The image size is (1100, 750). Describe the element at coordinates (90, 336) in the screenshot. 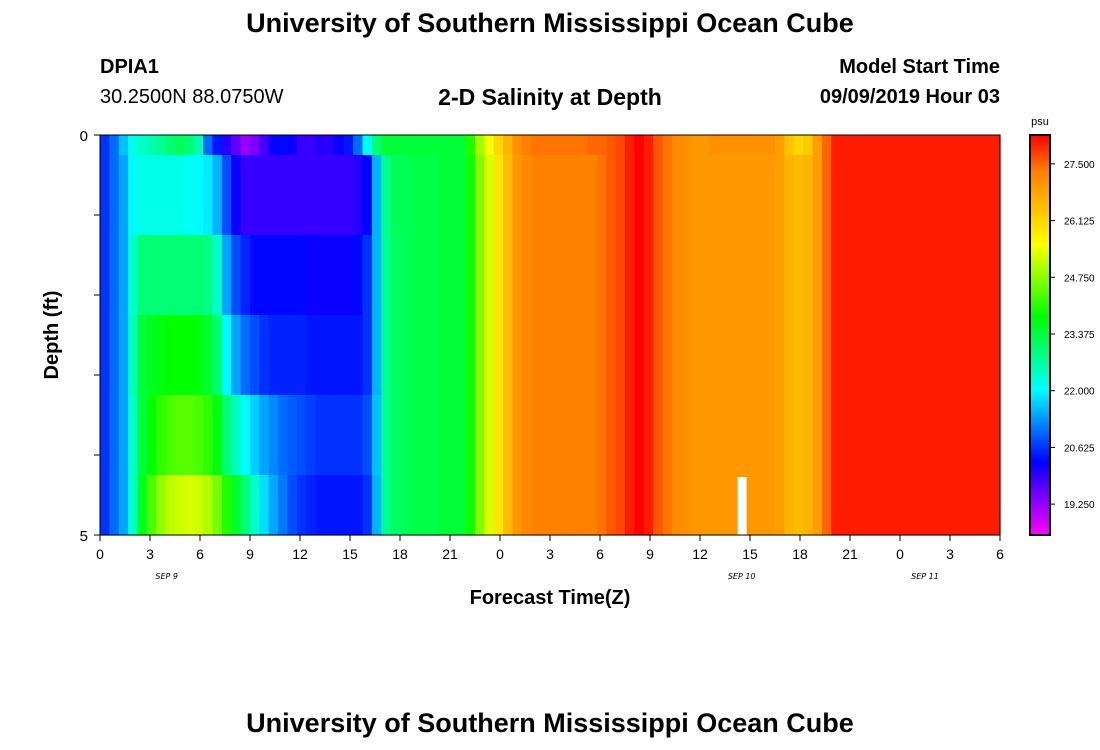

I see `y-axis-ticks: 05` at that location.